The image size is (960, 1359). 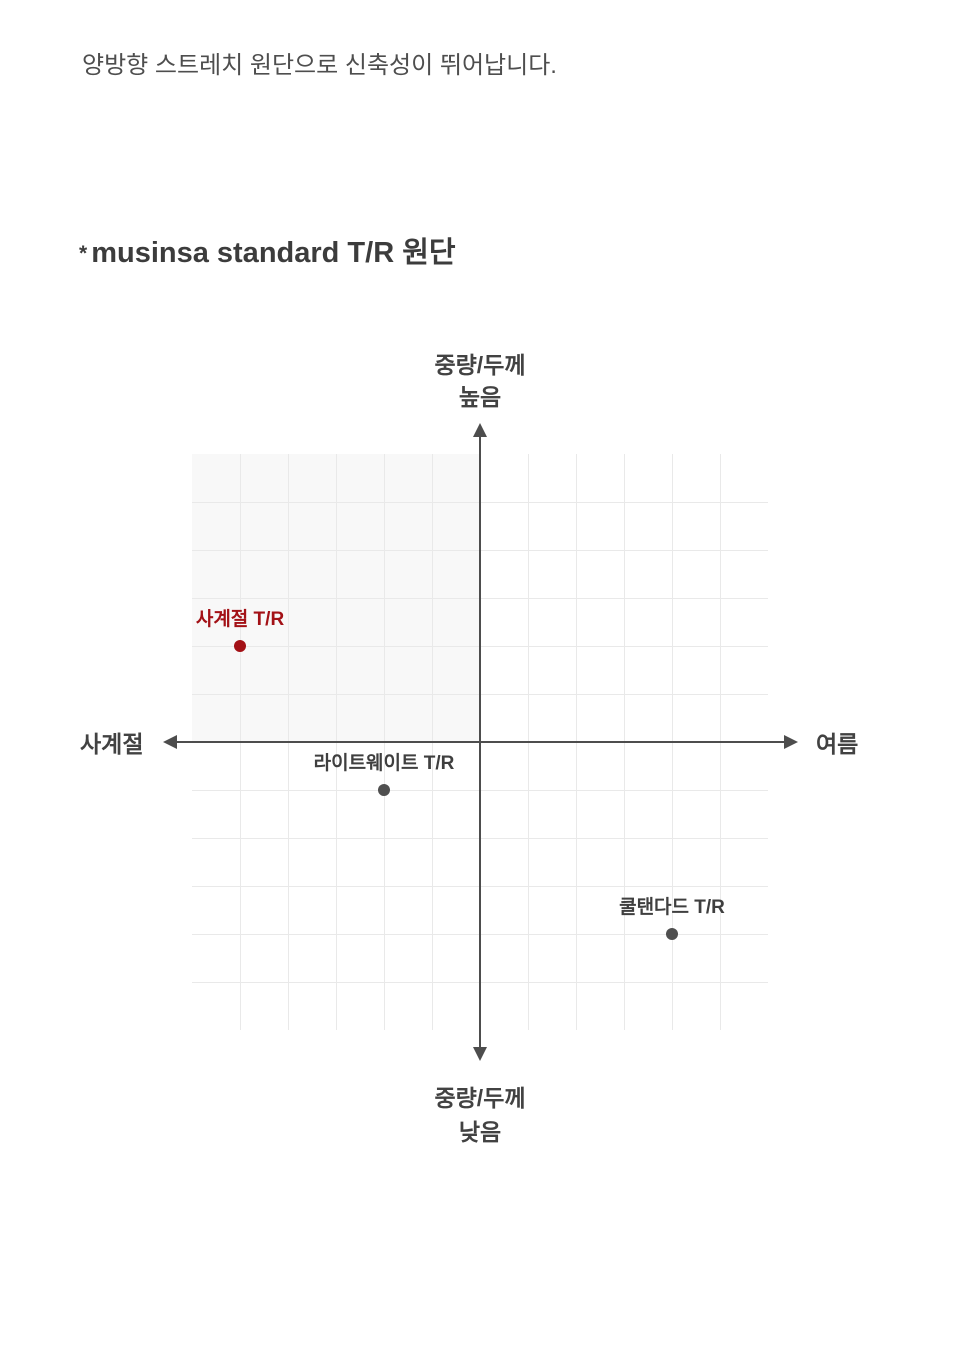 What do you see at coordinates (480, 430) in the screenshot?
I see `y-axis-arrow-up-icon` at bounding box center [480, 430].